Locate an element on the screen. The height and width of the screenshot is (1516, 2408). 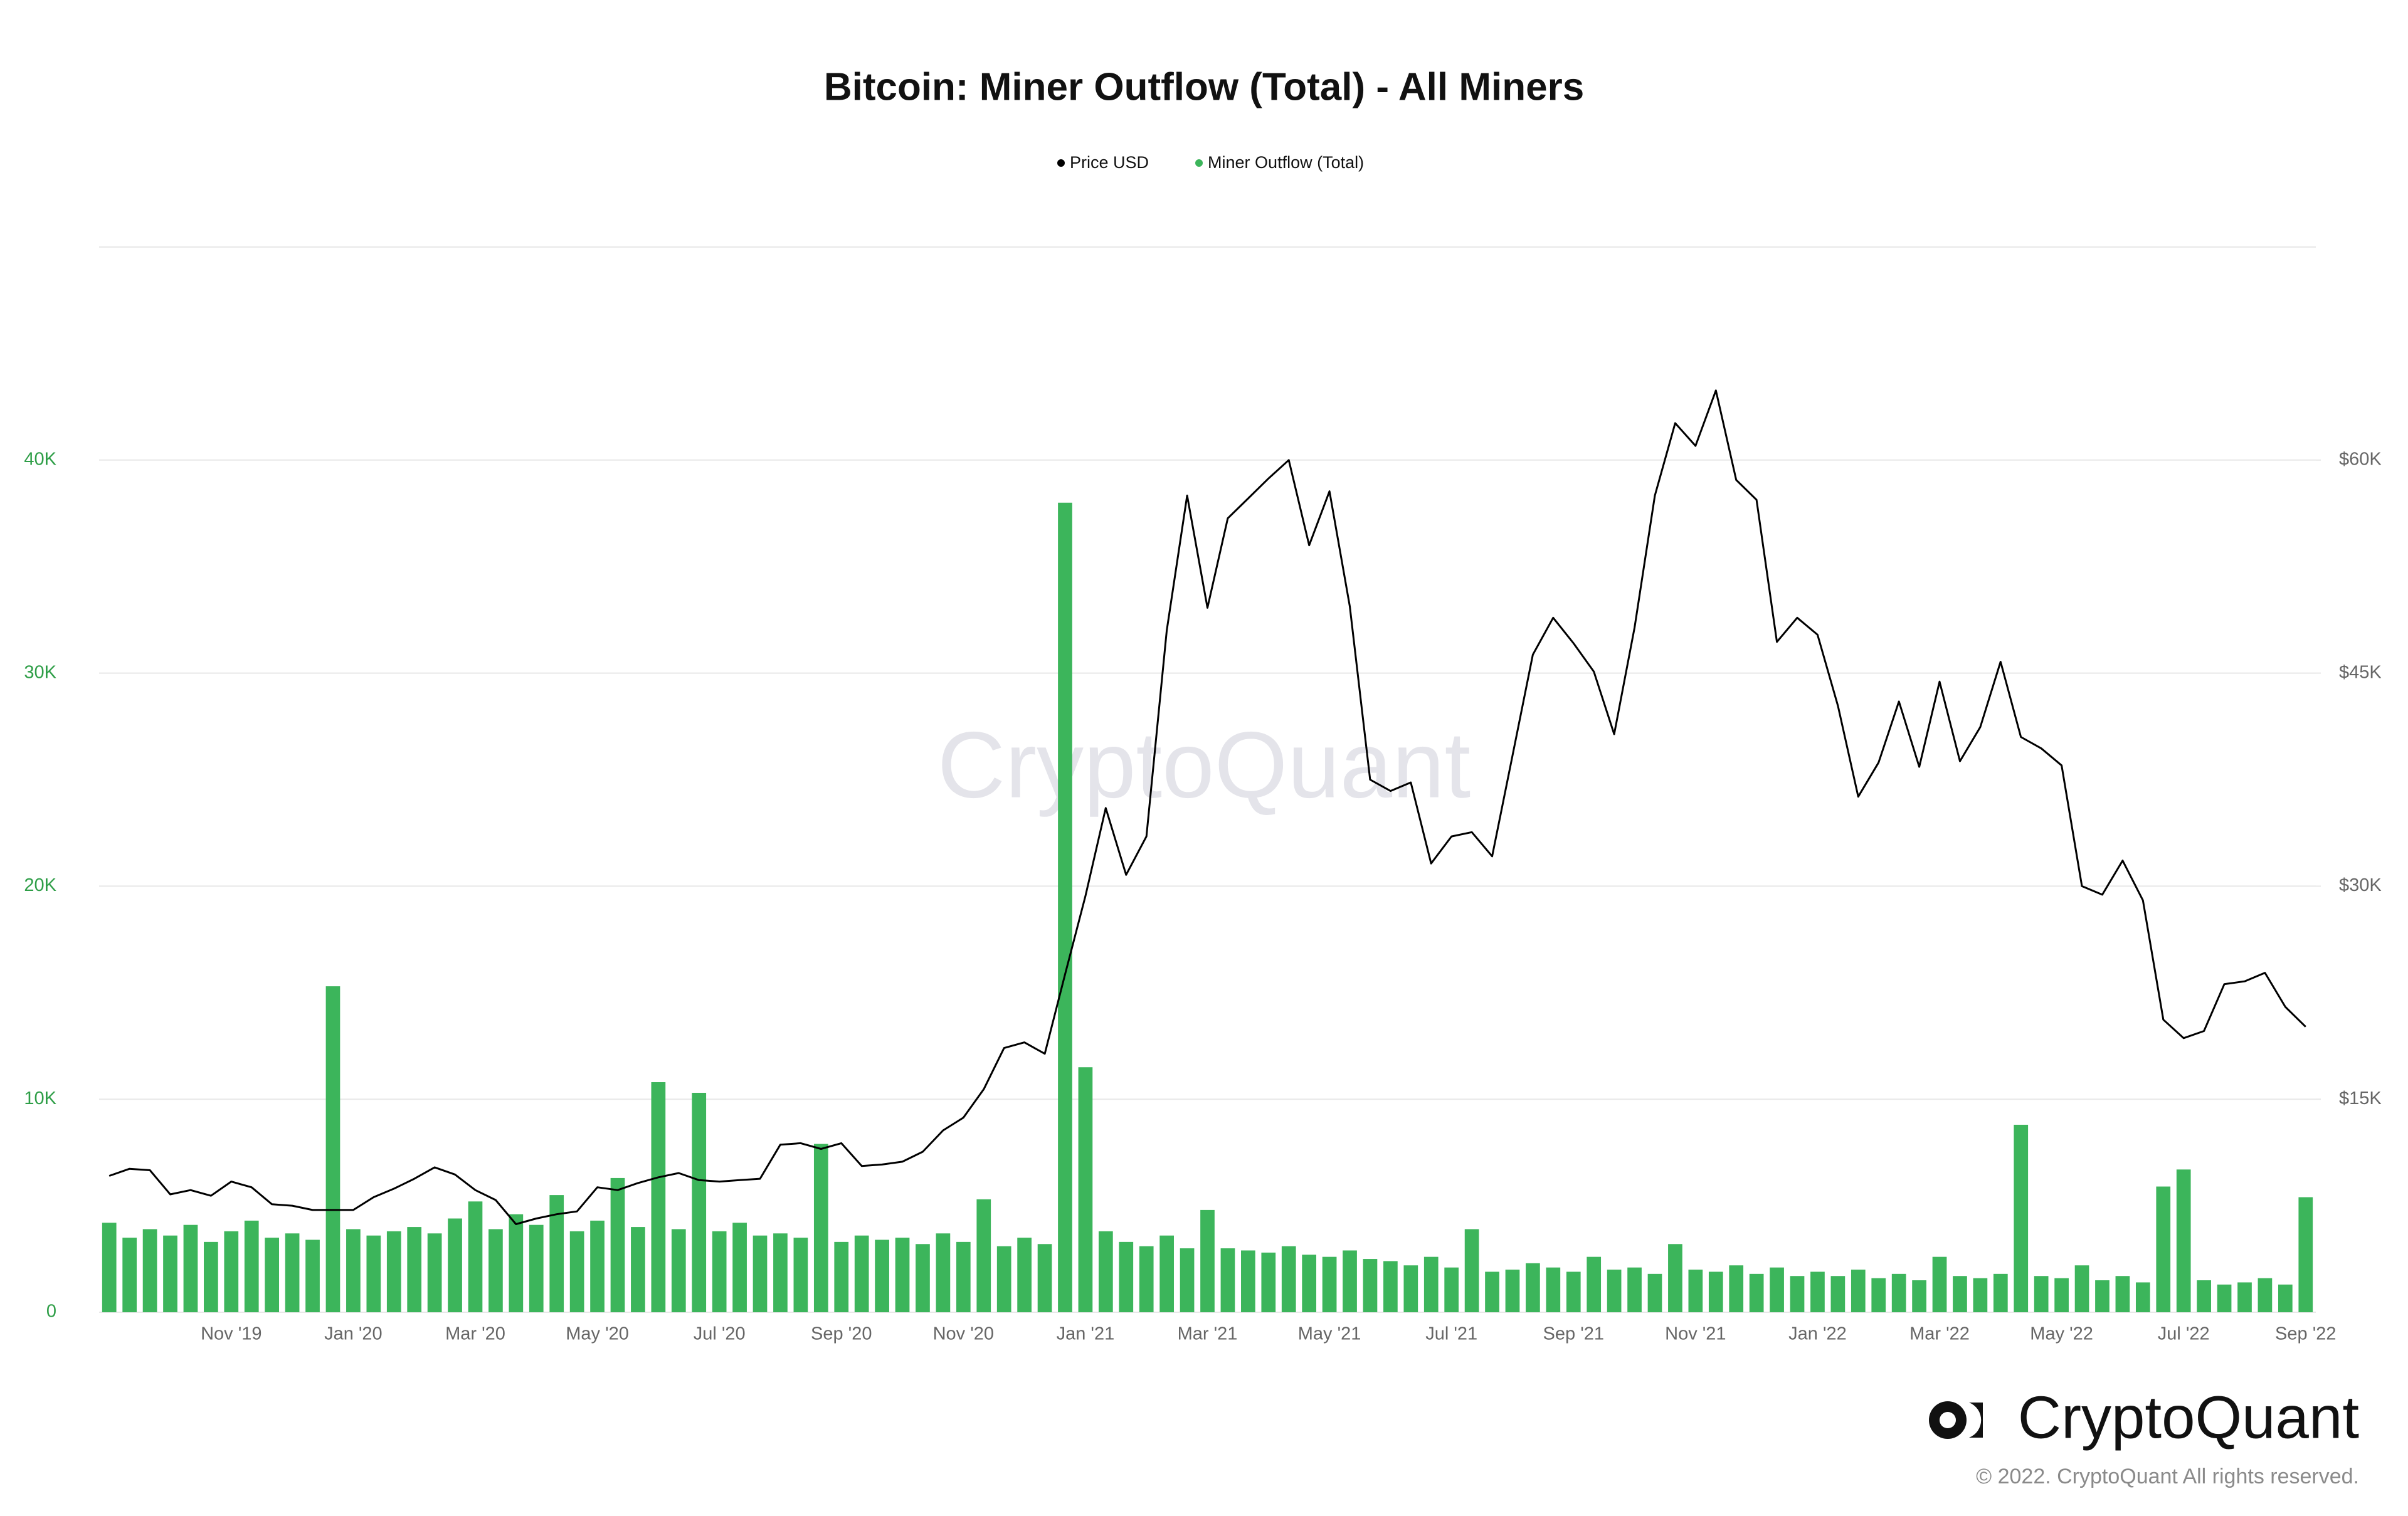
legend-label: Miner Outflow (Total) is located at coordinates (1286, 162).